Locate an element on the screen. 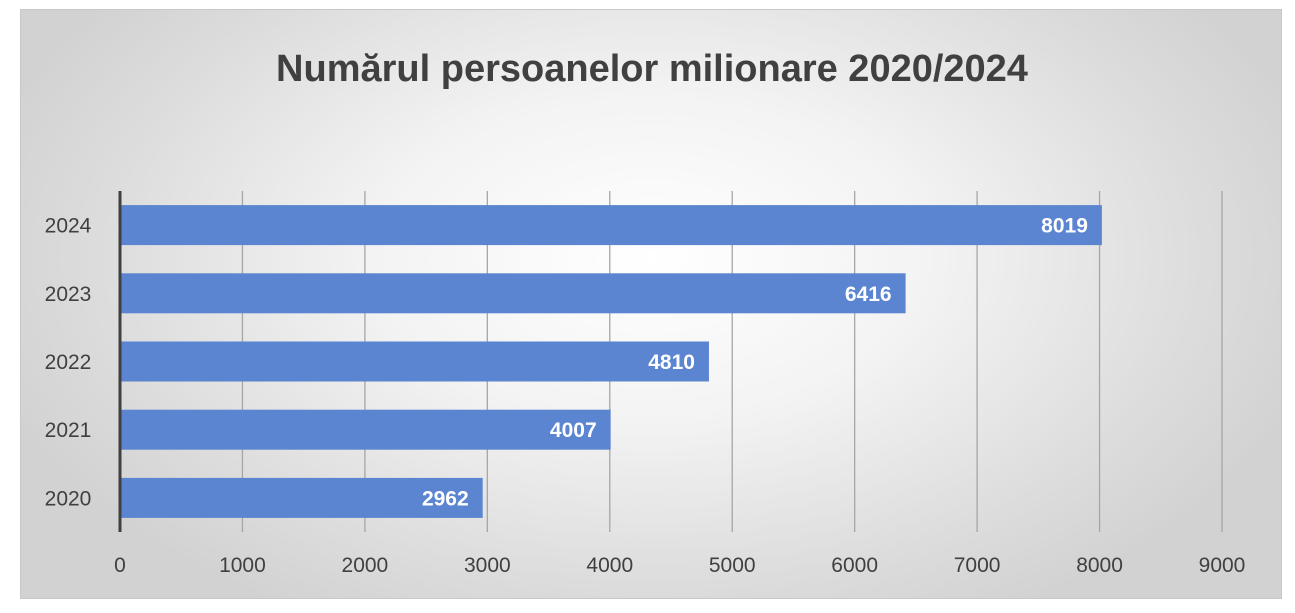  y-tick-label-2024: 2024 is located at coordinates (68, 226).